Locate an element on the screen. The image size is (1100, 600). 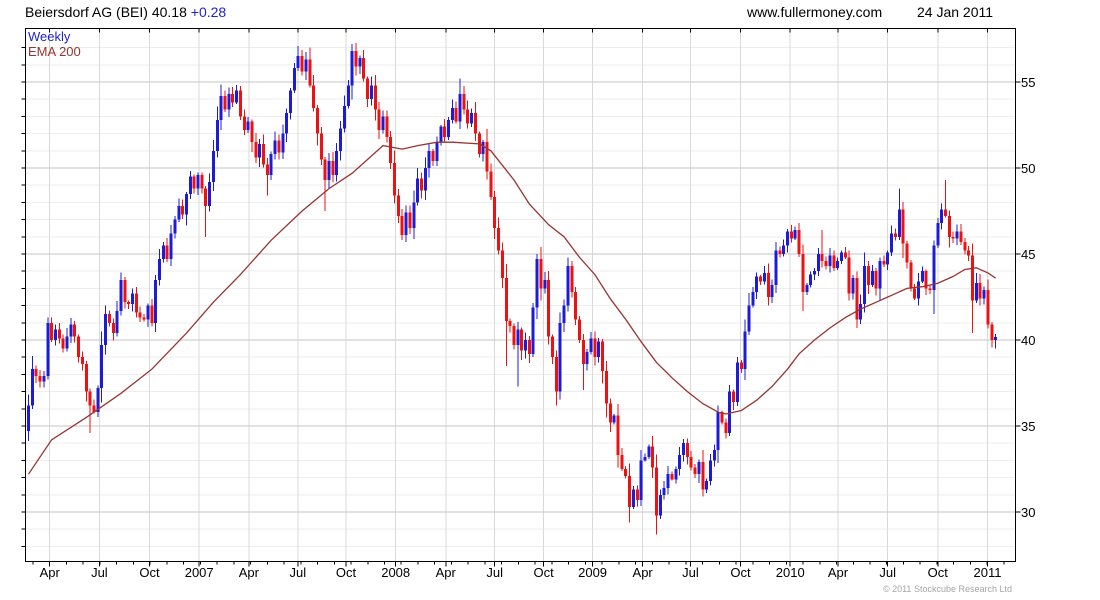
series-interval-label: Weekly is located at coordinates (49, 36).